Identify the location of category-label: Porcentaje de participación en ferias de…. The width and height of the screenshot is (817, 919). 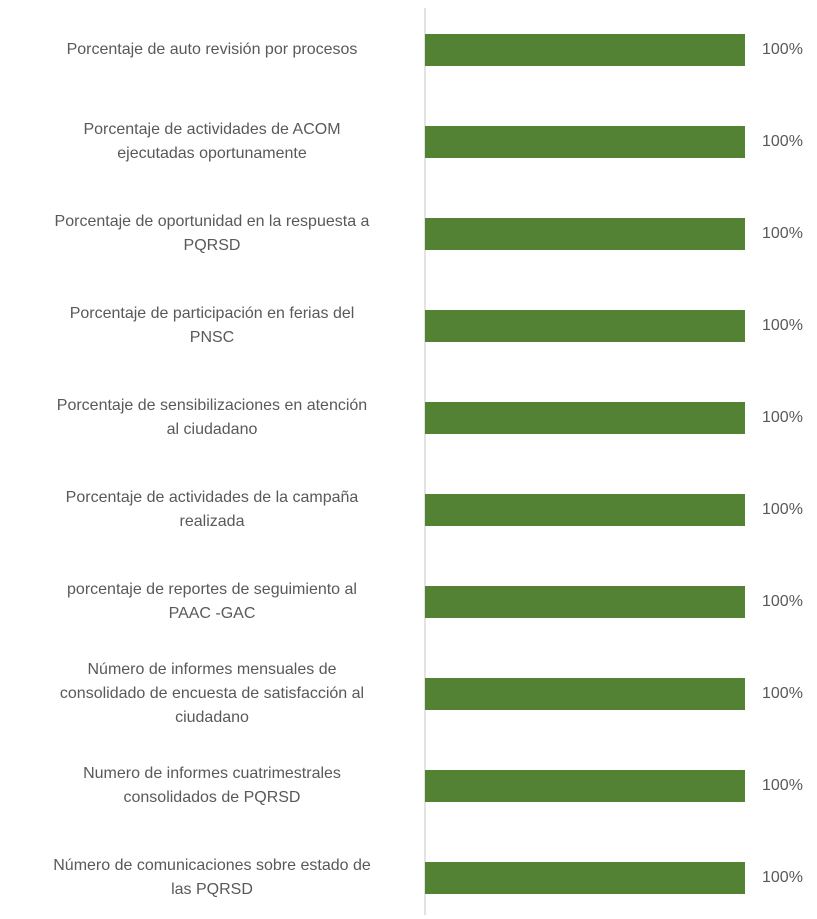
(212, 325).